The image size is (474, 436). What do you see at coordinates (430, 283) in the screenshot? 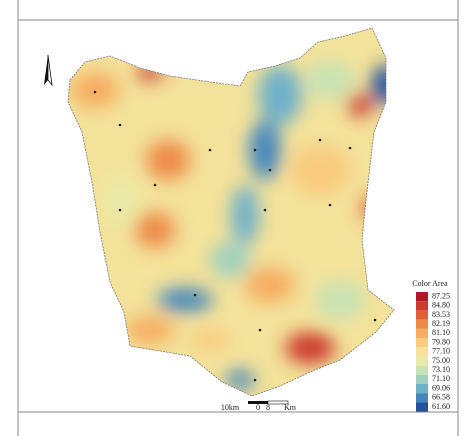
I see `legend-title: Color Area` at bounding box center [430, 283].